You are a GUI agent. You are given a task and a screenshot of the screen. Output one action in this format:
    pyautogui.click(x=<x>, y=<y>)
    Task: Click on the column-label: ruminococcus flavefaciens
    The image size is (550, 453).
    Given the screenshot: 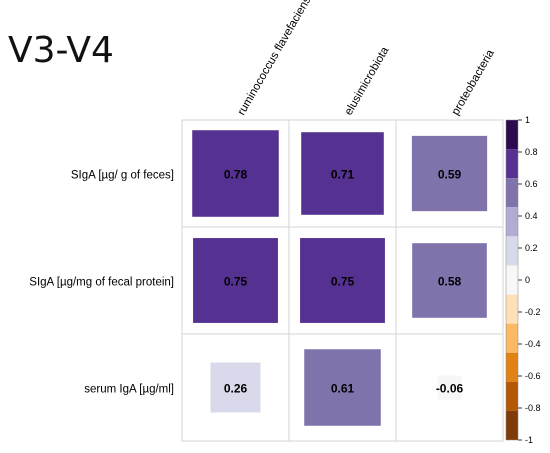 What is the action you would take?
    pyautogui.click(x=275, y=59)
    